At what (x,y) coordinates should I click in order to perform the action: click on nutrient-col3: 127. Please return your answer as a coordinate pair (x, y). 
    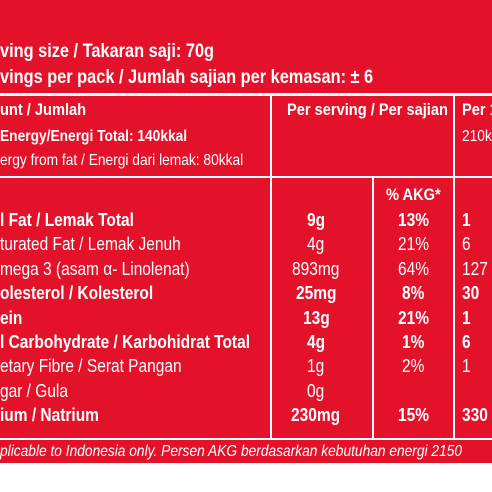
    Looking at the image, I should click on (475, 269).